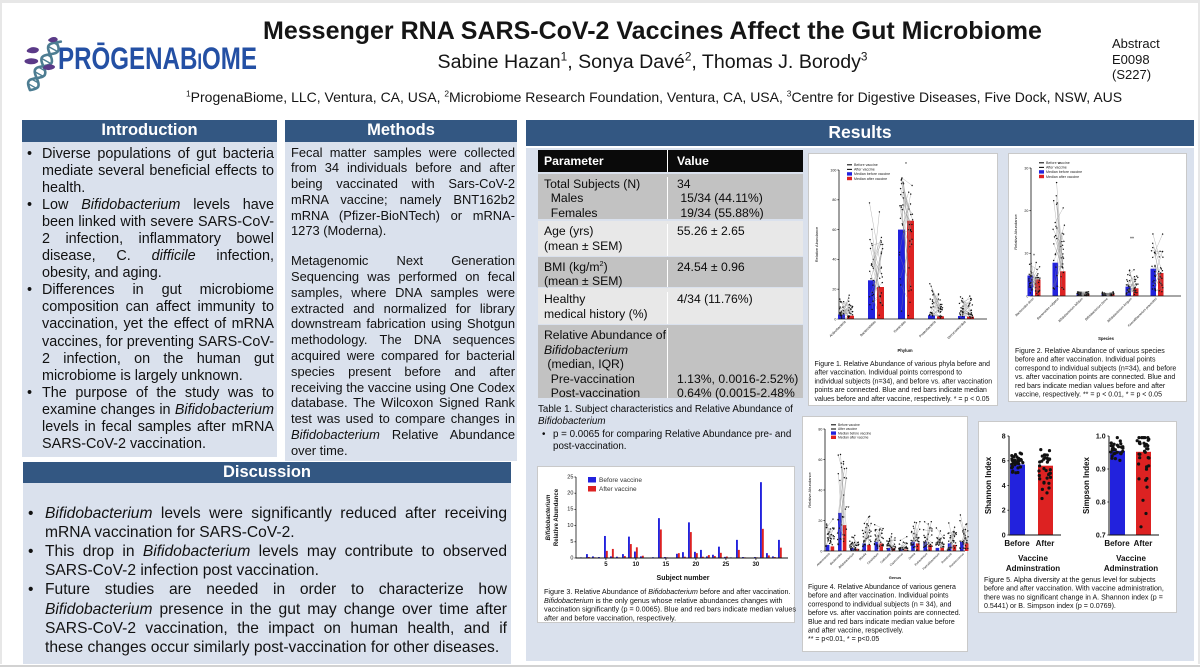 The image size is (1200, 668). What do you see at coordinates (872, 174) in the screenshot?
I see `svg-text: Median before vaccine` at bounding box center [872, 174].